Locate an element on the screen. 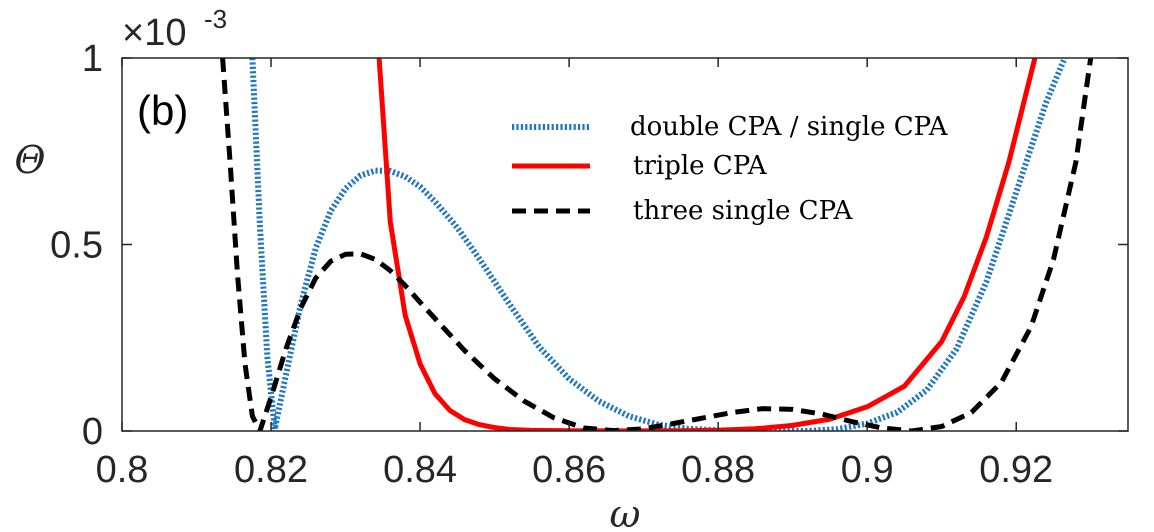 The image size is (1154, 532). y-tick-label: 0 is located at coordinates (92, 432).